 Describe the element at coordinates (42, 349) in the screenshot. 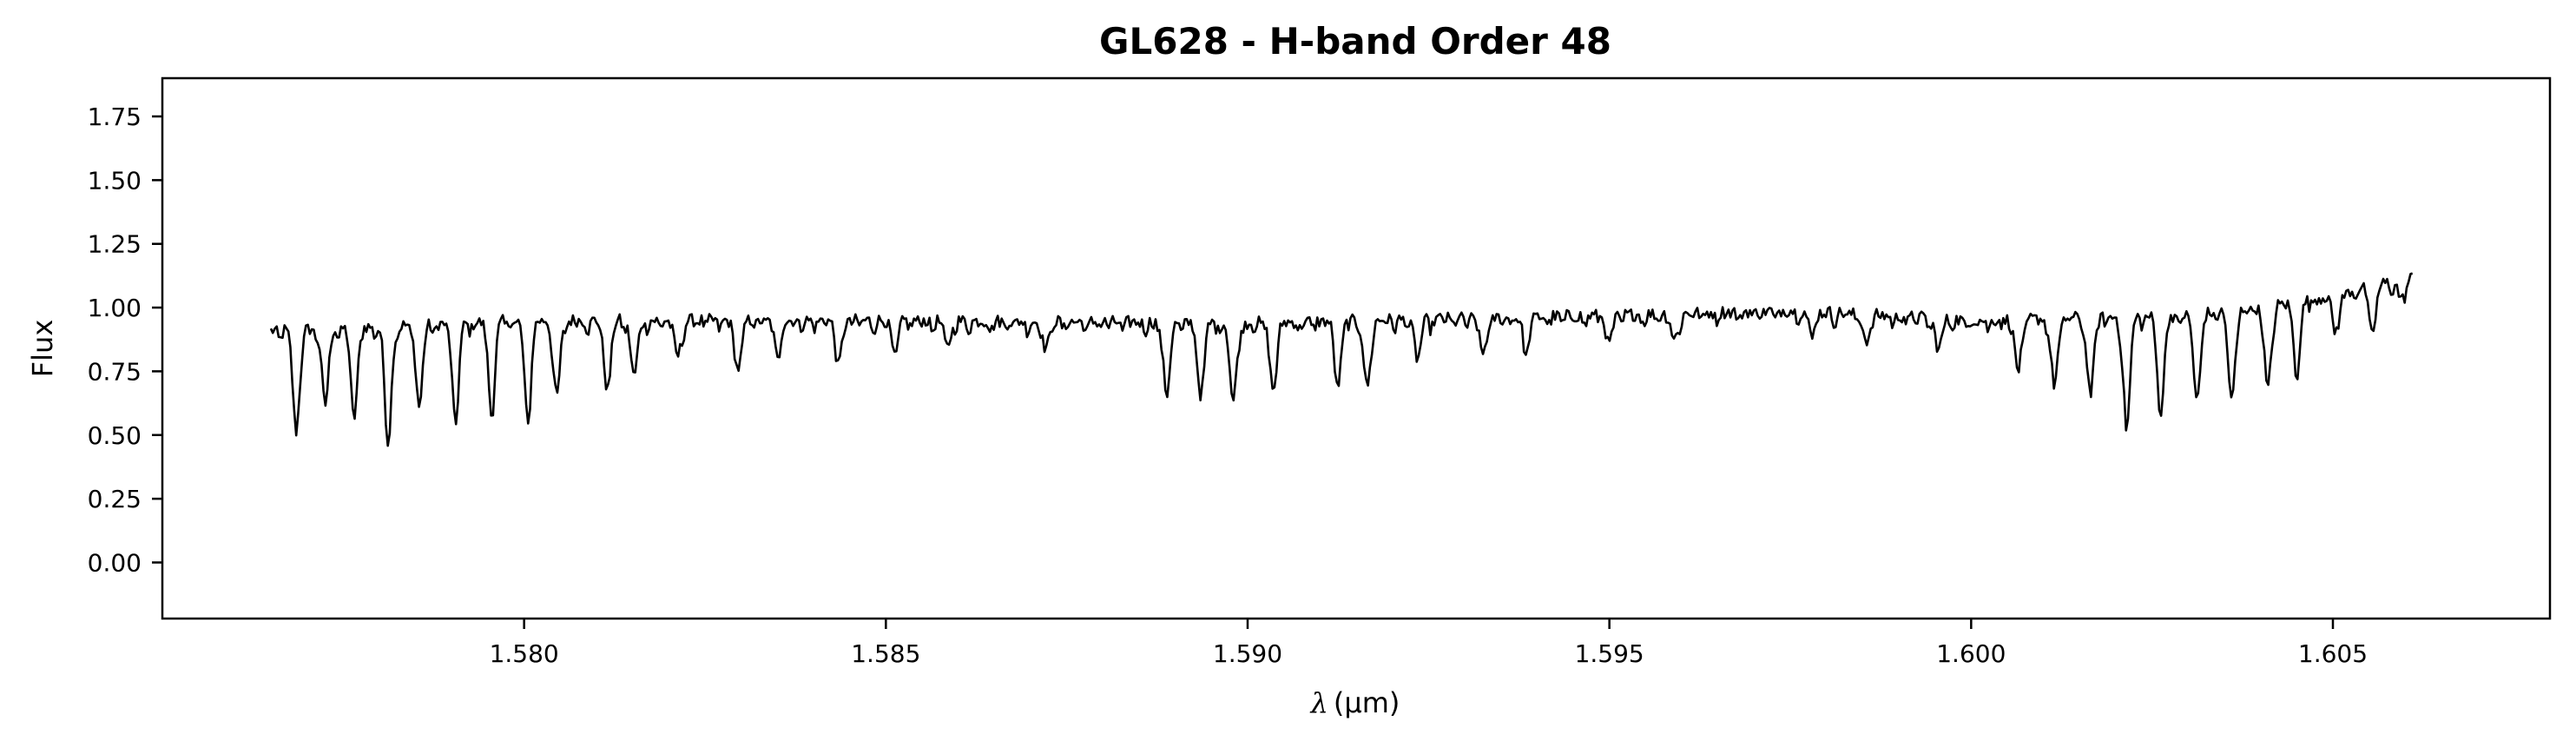

I see `y-axis-label: Flux` at that location.